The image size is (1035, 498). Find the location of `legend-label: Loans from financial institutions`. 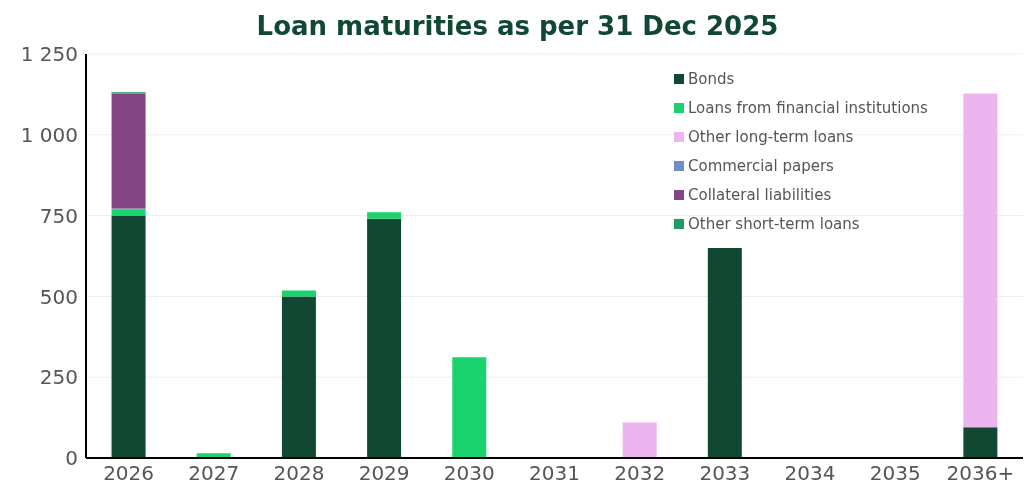

legend-label: Loans from financial institutions is located at coordinates (808, 107).